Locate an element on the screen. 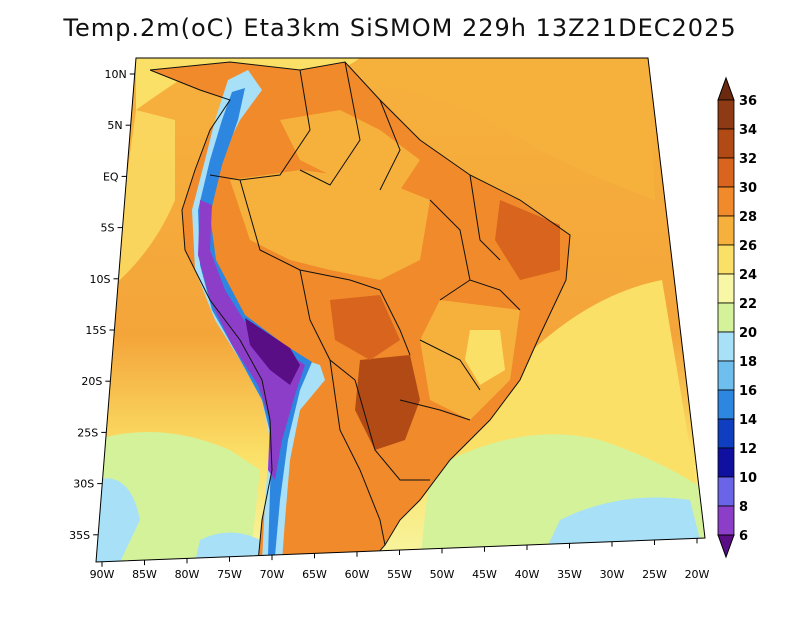  lon-tick-label: 55W is located at coordinates (399, 574).